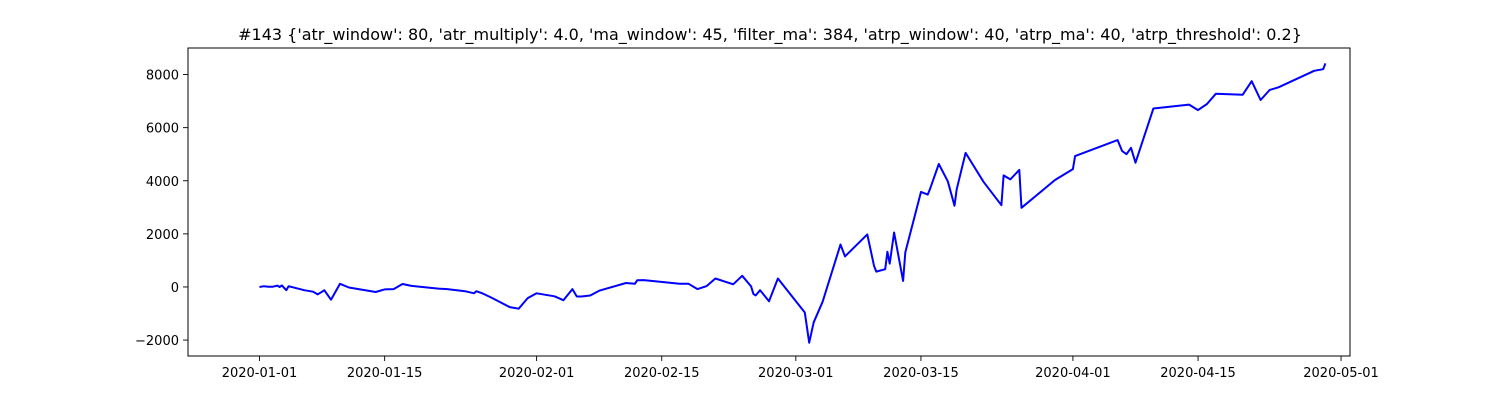 This screenshot has height=400, width=1500. Describe the element at coordinates (1073, 373) in the screenshot. I see `x-tick-label: 2020-04-01` at that location.